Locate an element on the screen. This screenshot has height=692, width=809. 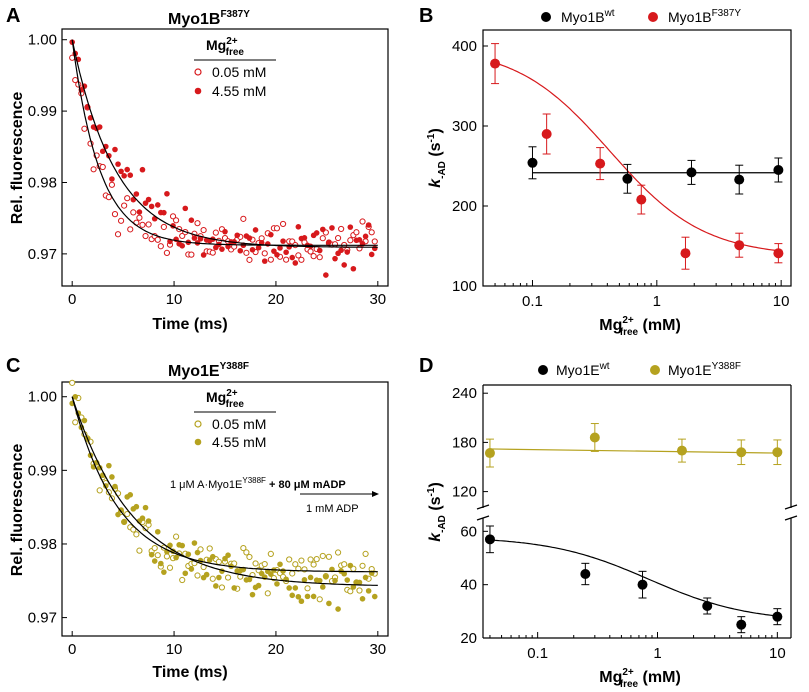
panel-d-legend: Myo1Ewt Myo1EY388F is located at coordinates (639, 369).